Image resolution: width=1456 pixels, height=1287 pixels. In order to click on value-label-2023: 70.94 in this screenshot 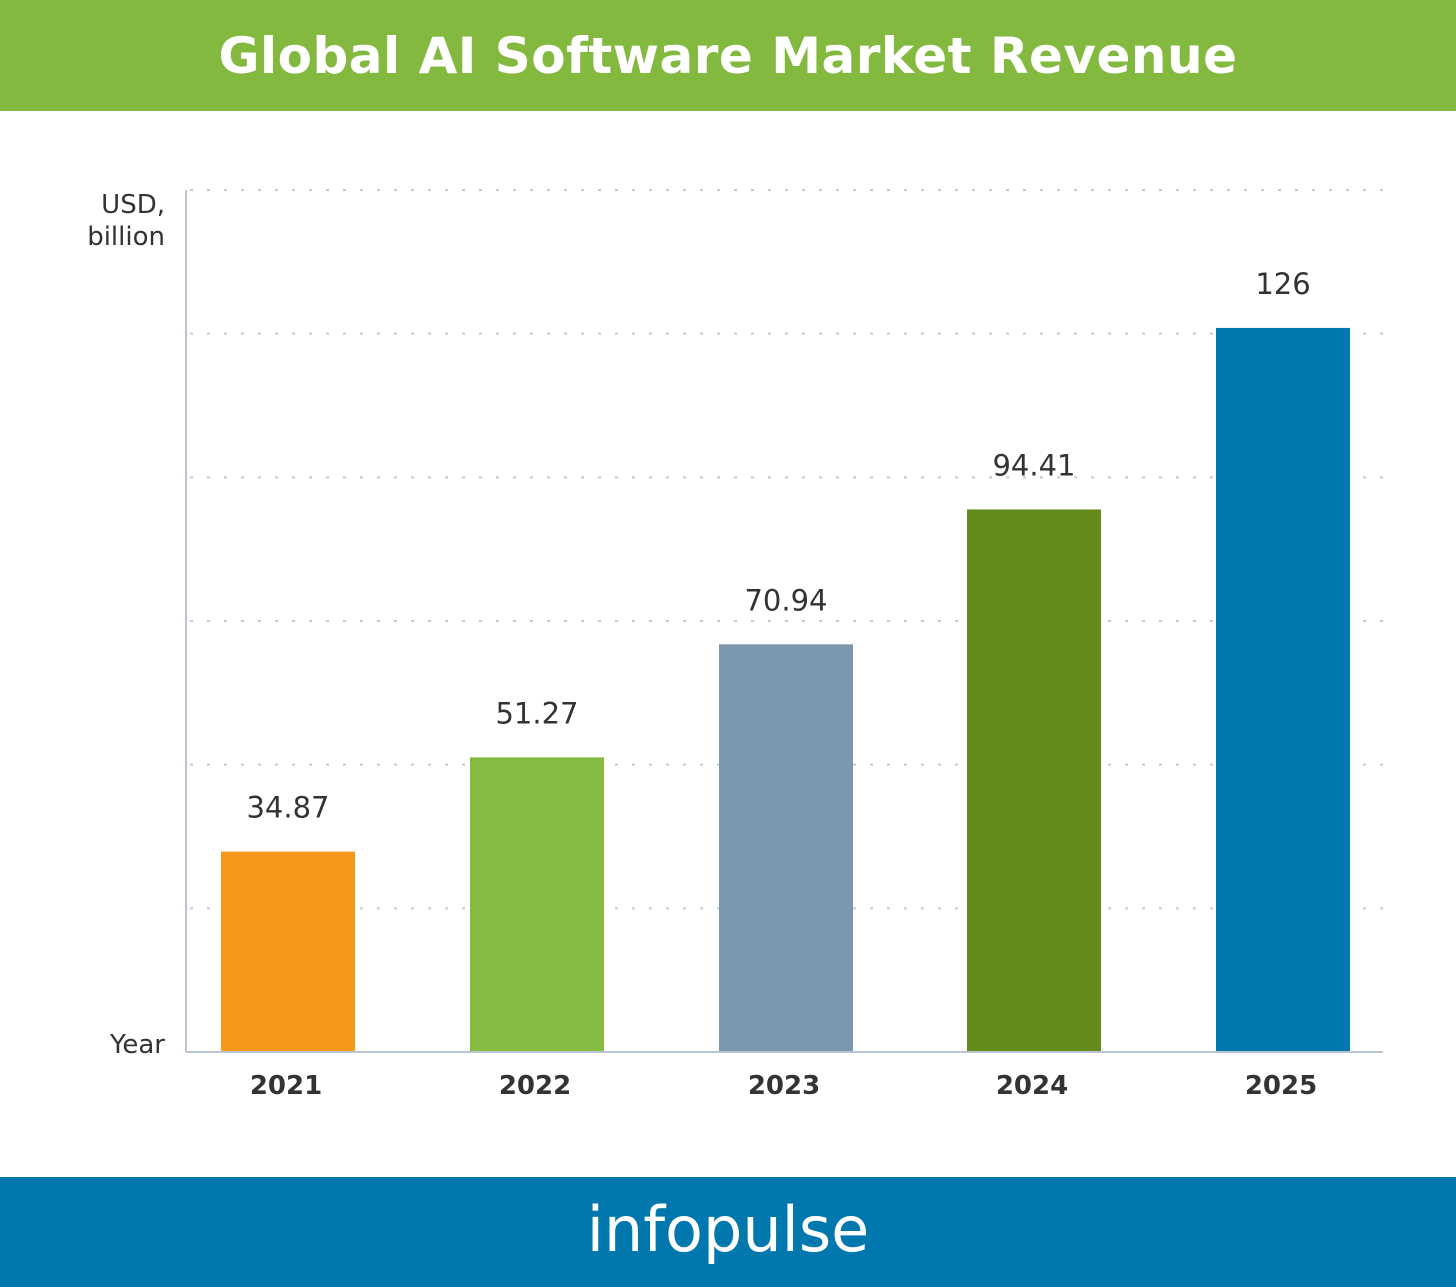, I will do `click(785, 600)`.